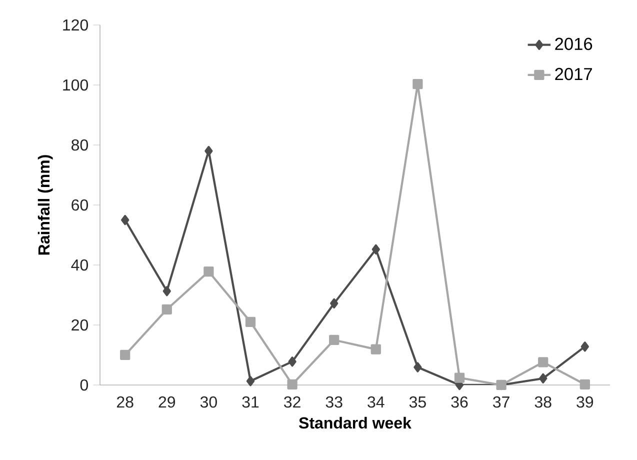 The height and width of the screenshot is (460, 637). Describe the element at coordinates (125, 402) in the screenshot. I see `x-tick-label: 28` at that location.